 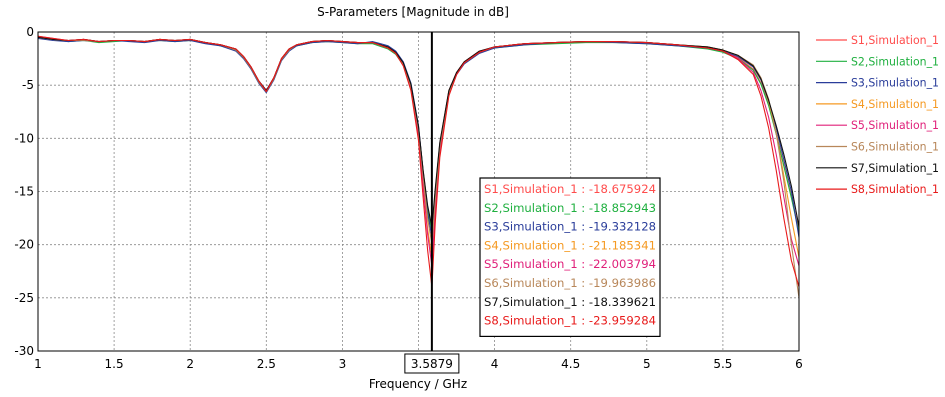 I want to click on y-tick-label: -5, so click(x=28, y=85).